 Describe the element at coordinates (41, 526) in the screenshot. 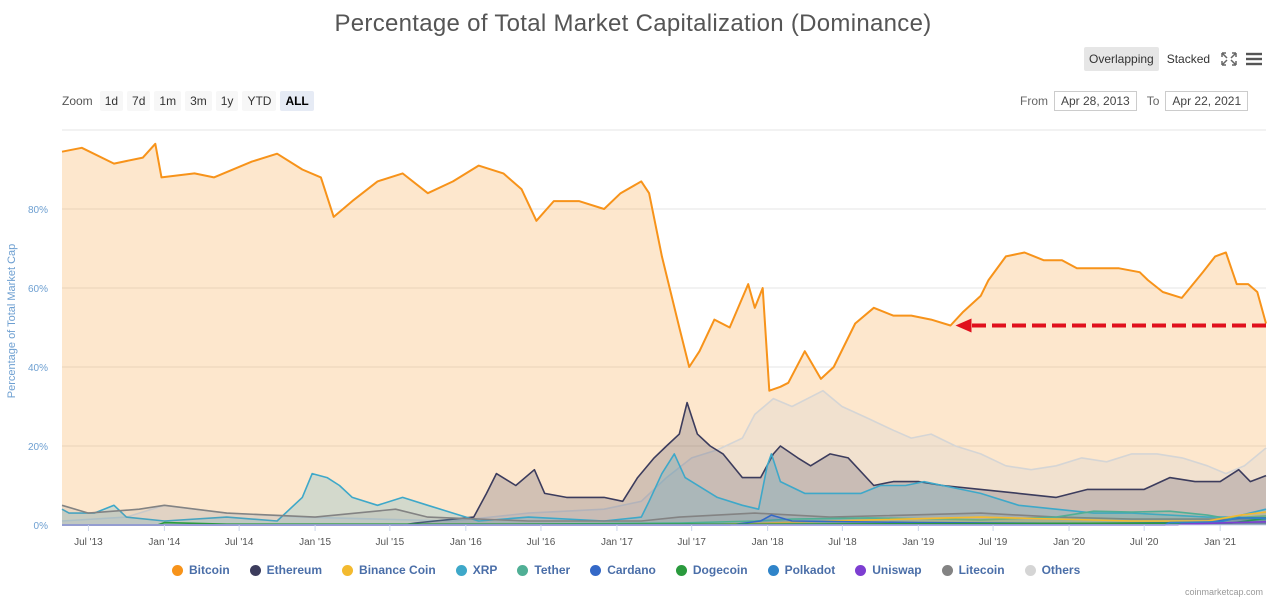

I see `y-tick-label: 0%` at that location.